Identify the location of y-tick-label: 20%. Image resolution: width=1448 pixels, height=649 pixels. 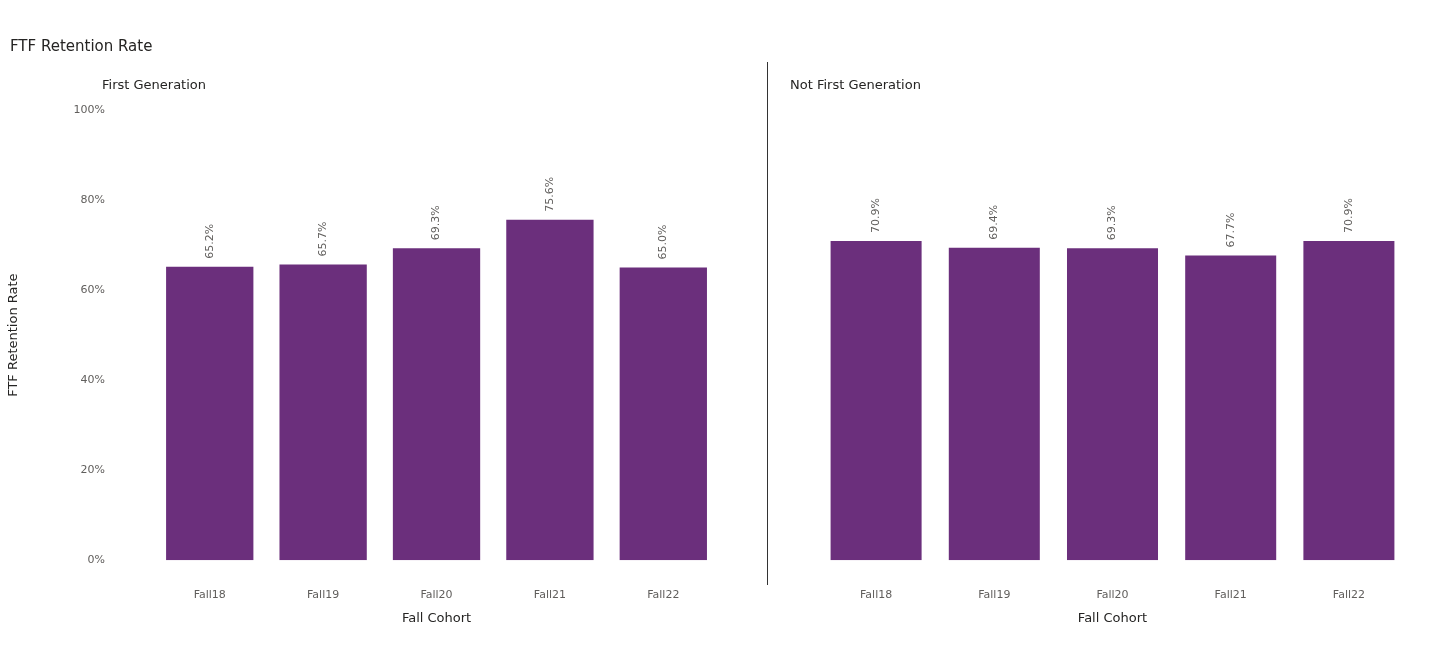
(93, 470).